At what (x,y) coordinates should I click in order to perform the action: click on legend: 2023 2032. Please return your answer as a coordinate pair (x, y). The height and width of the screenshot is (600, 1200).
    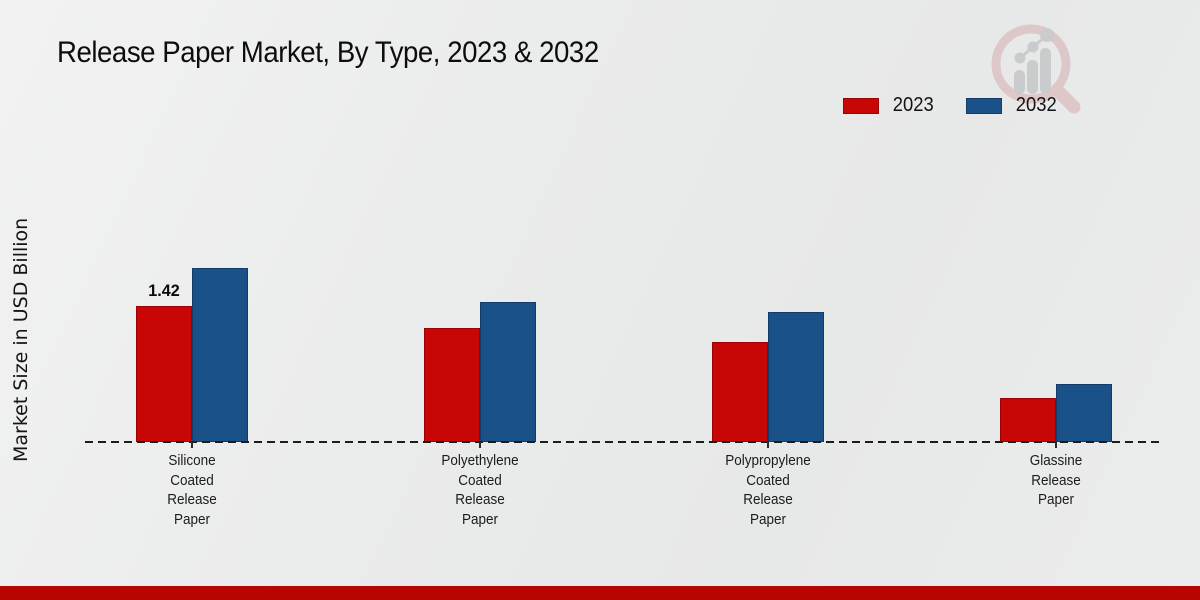
    Looking at the image, I should click on (950, 105).